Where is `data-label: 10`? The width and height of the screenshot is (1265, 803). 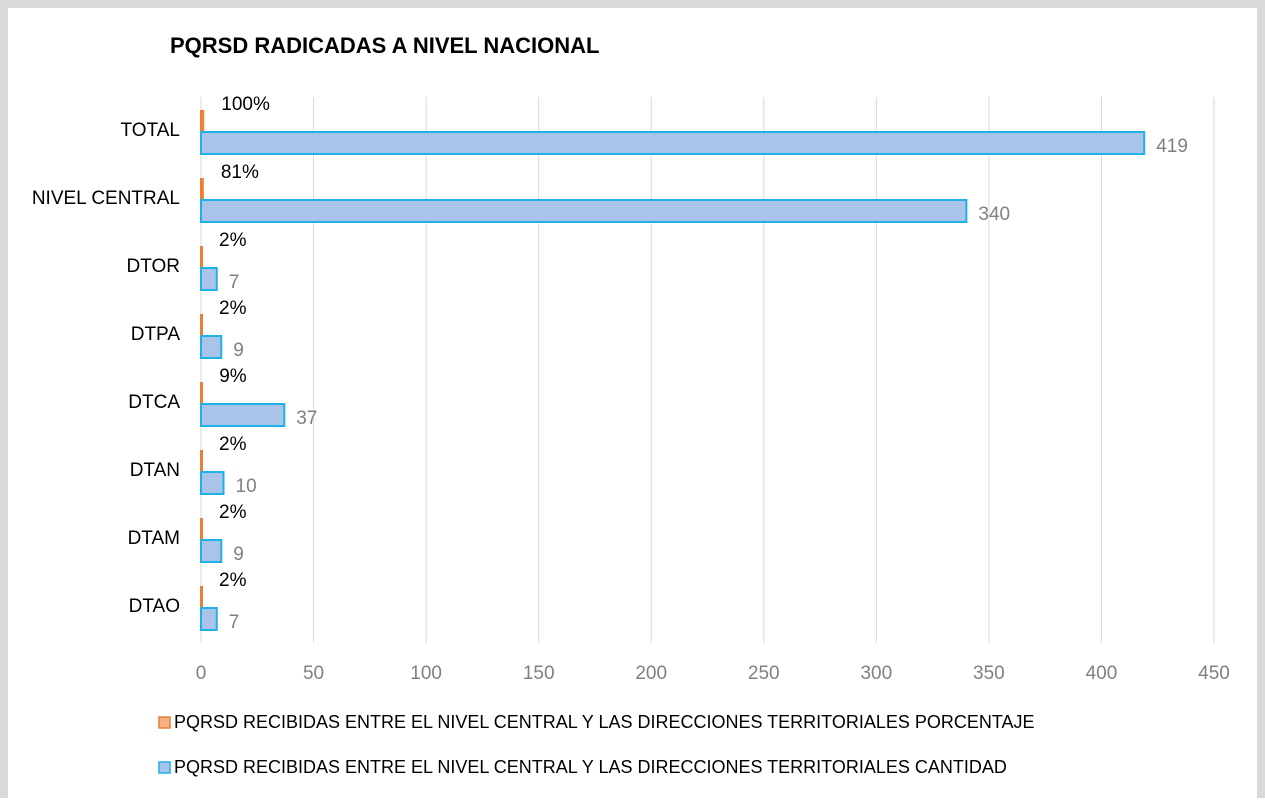
data-label: 10 is located at coordinates (246, 486).